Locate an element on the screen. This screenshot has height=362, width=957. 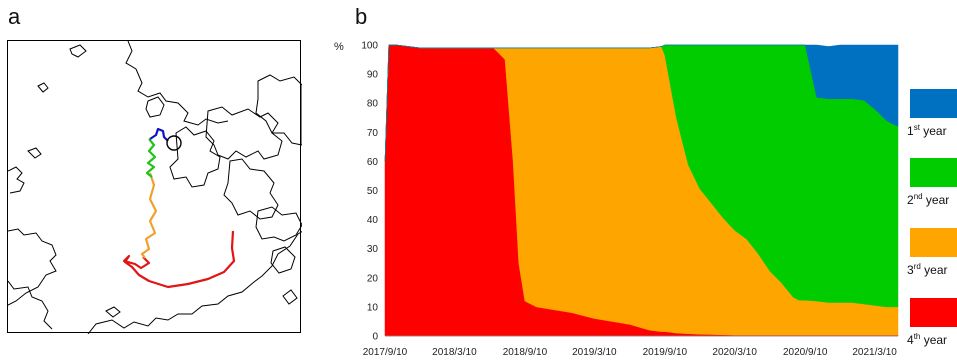
legend: 1st year 2nd year 3rd year 4th year is located at coordinates (932, 218).